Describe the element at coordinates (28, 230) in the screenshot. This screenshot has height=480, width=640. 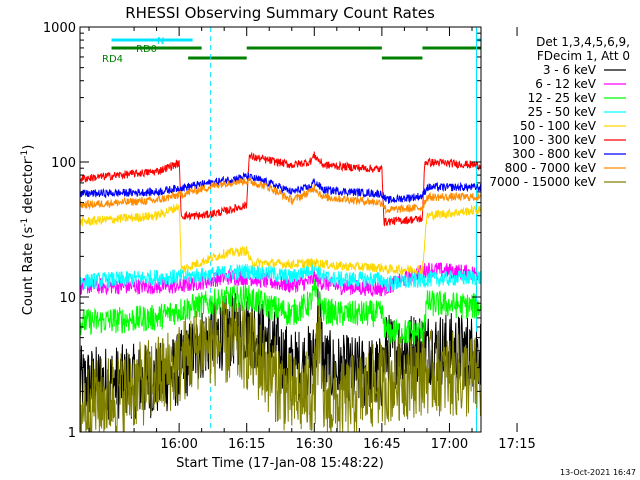
I see `y-axis-label: Count Rate (s-1 detector-1)` at that location.